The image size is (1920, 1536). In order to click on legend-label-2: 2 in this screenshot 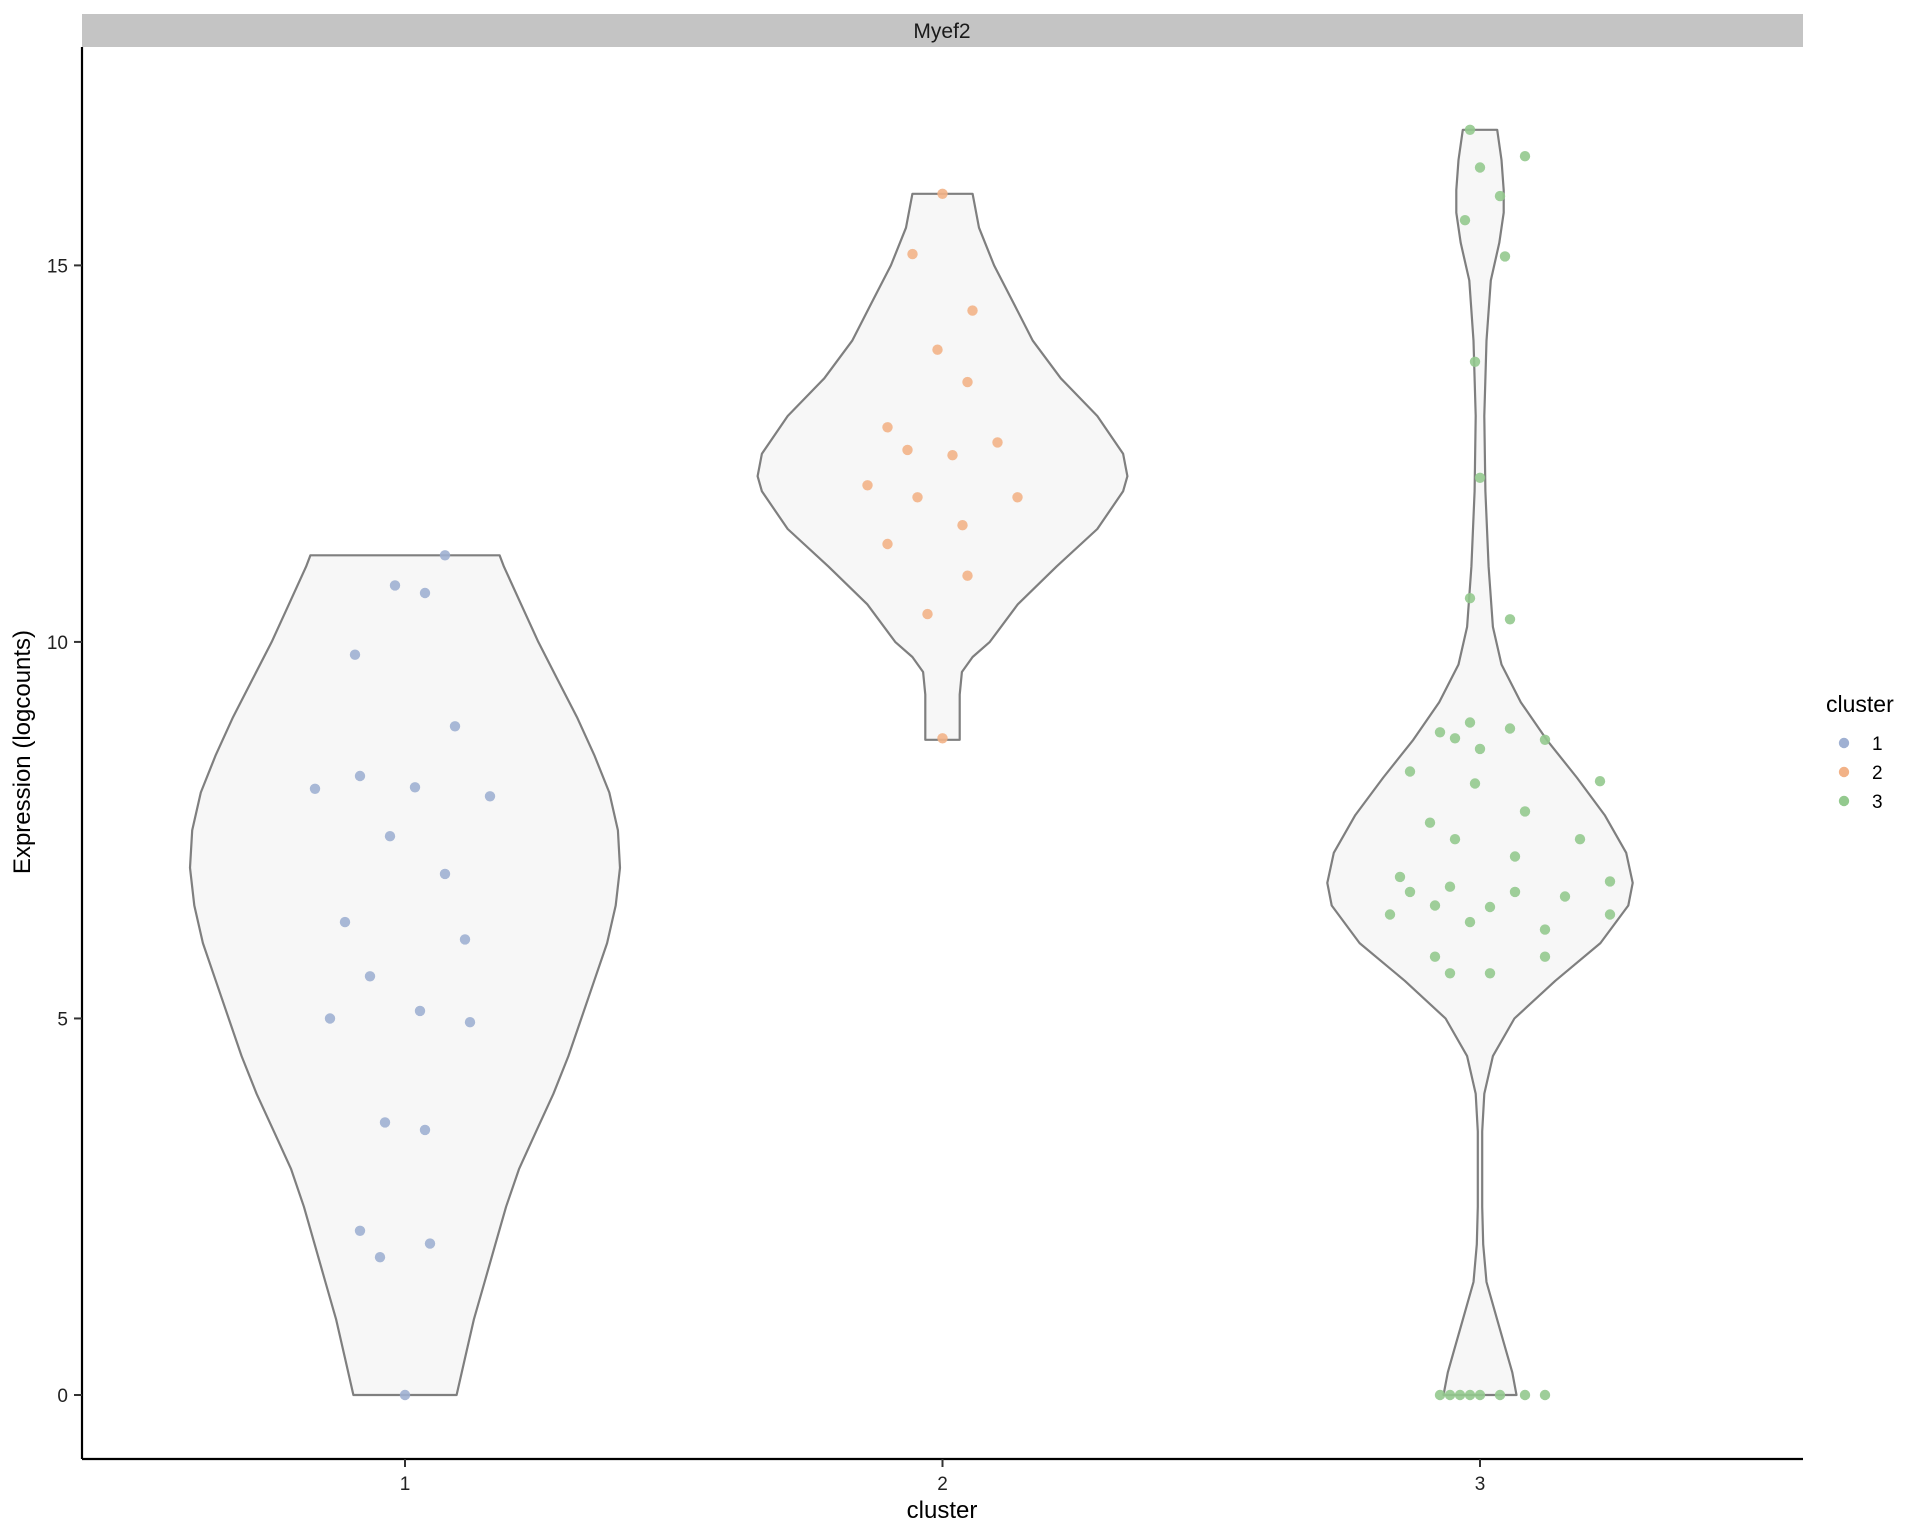, I will do `click(1877, 773)`.